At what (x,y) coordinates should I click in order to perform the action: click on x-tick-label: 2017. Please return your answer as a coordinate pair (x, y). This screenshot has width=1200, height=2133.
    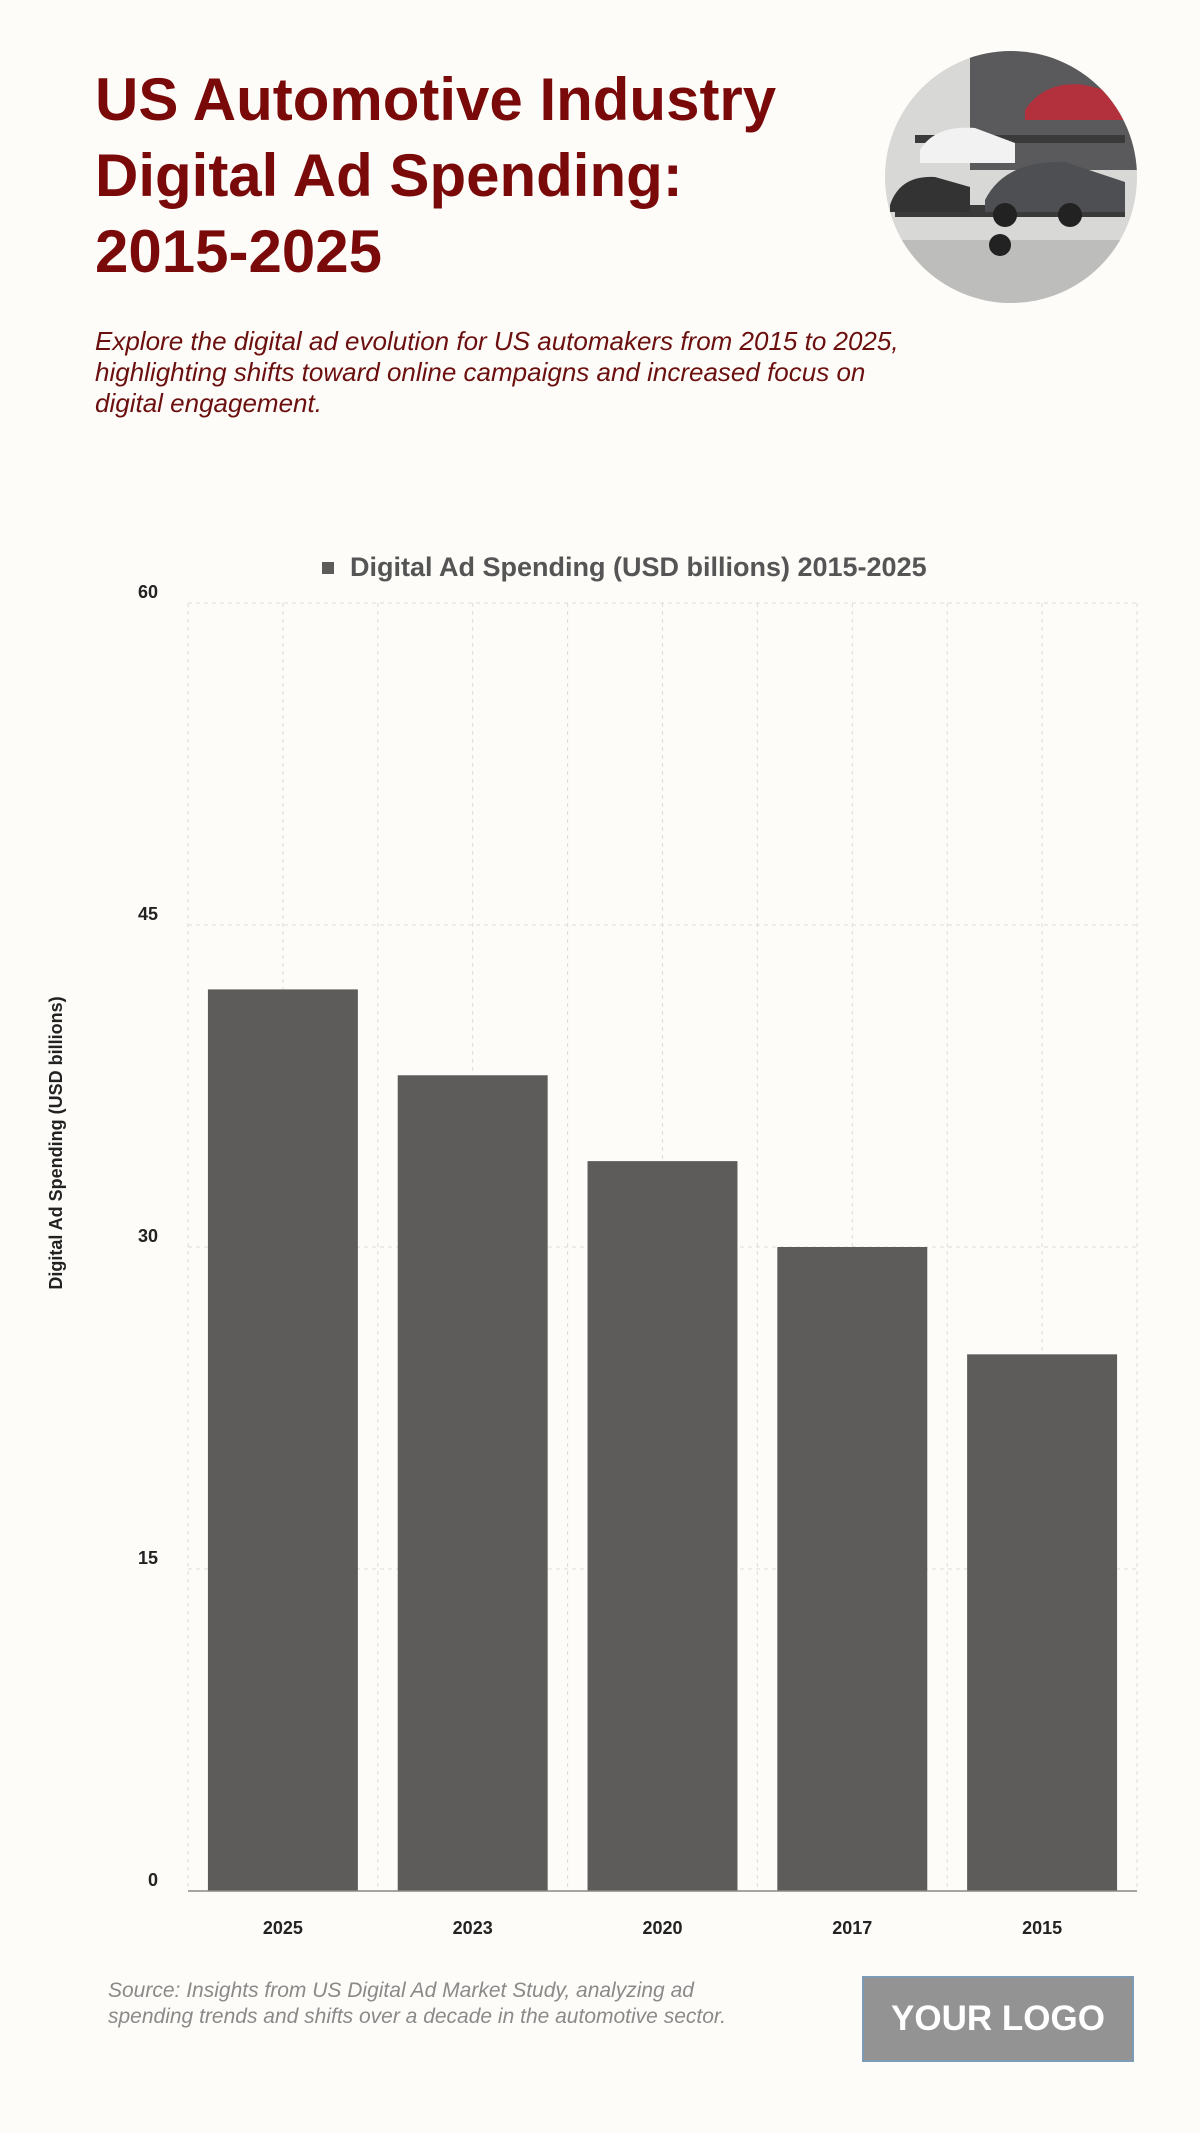
    Looking at the image, I should click on (852, 1928).